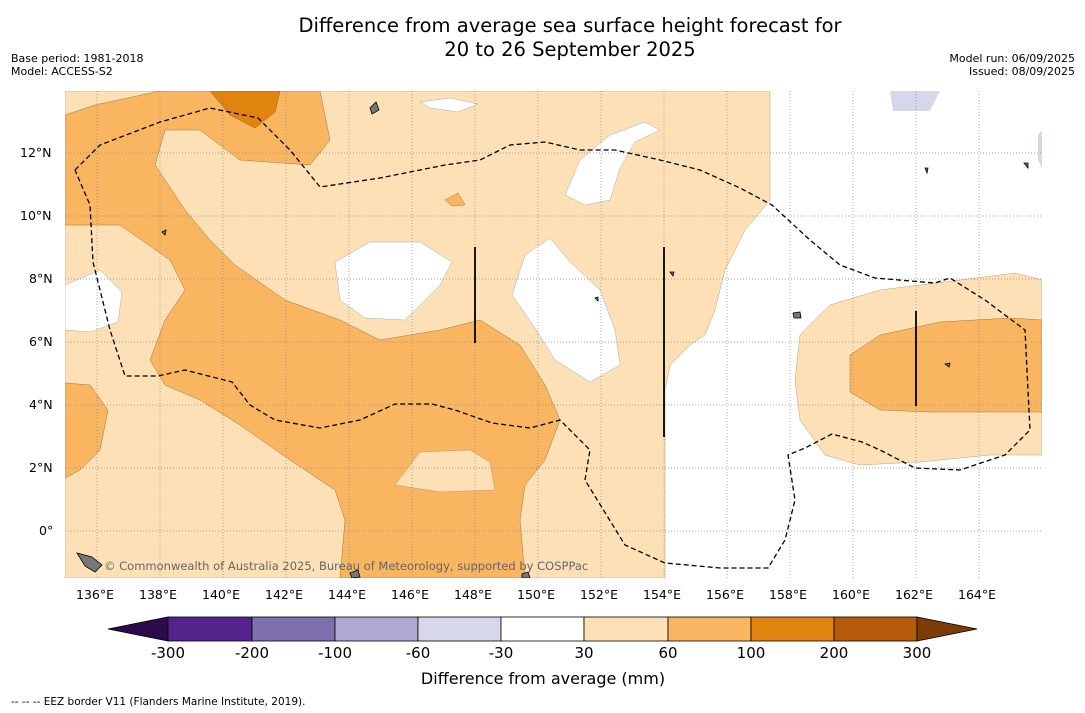 The height and width of the screenshot is (713, 1085). Describe the element at coordinates (455, 199) in the screenshot. I see `anomaly-60-100-patch` at that location.